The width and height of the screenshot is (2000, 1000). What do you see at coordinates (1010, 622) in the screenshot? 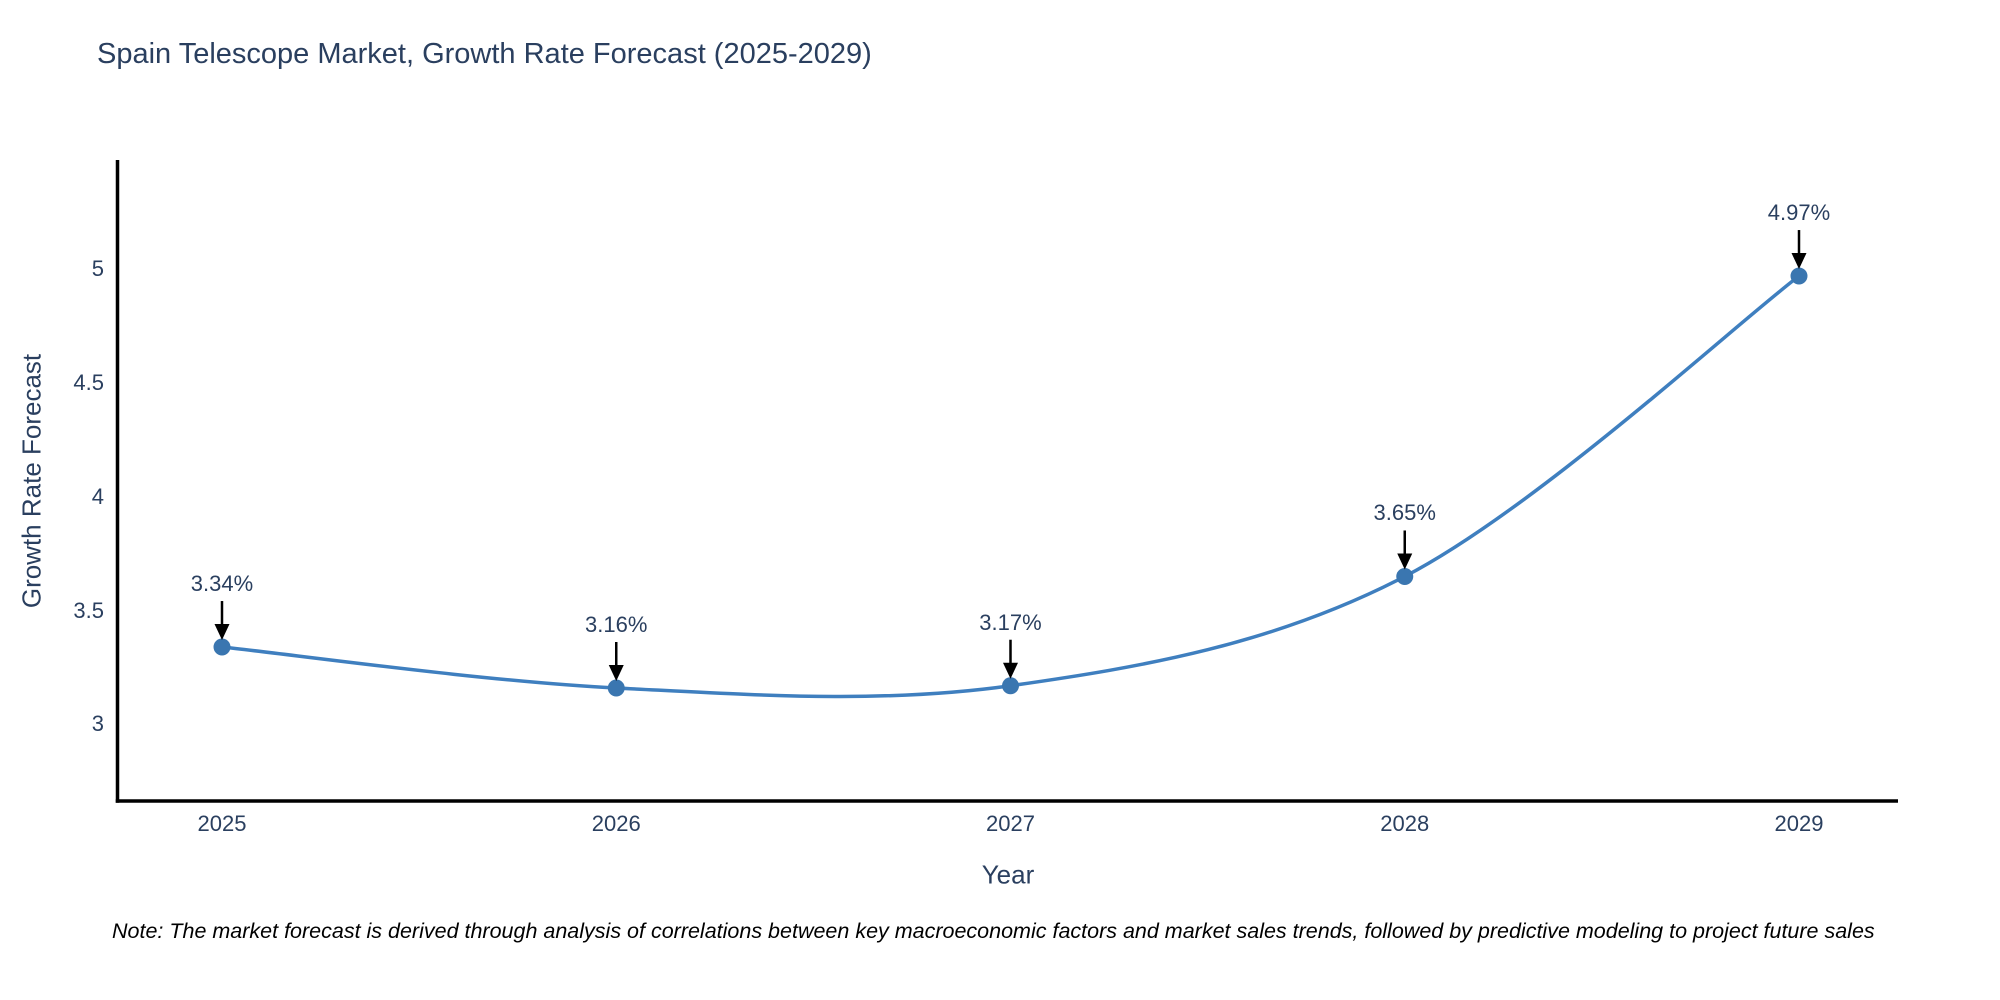
I see `annotation-label: 3.17%` at bounding box center [1010, 622].